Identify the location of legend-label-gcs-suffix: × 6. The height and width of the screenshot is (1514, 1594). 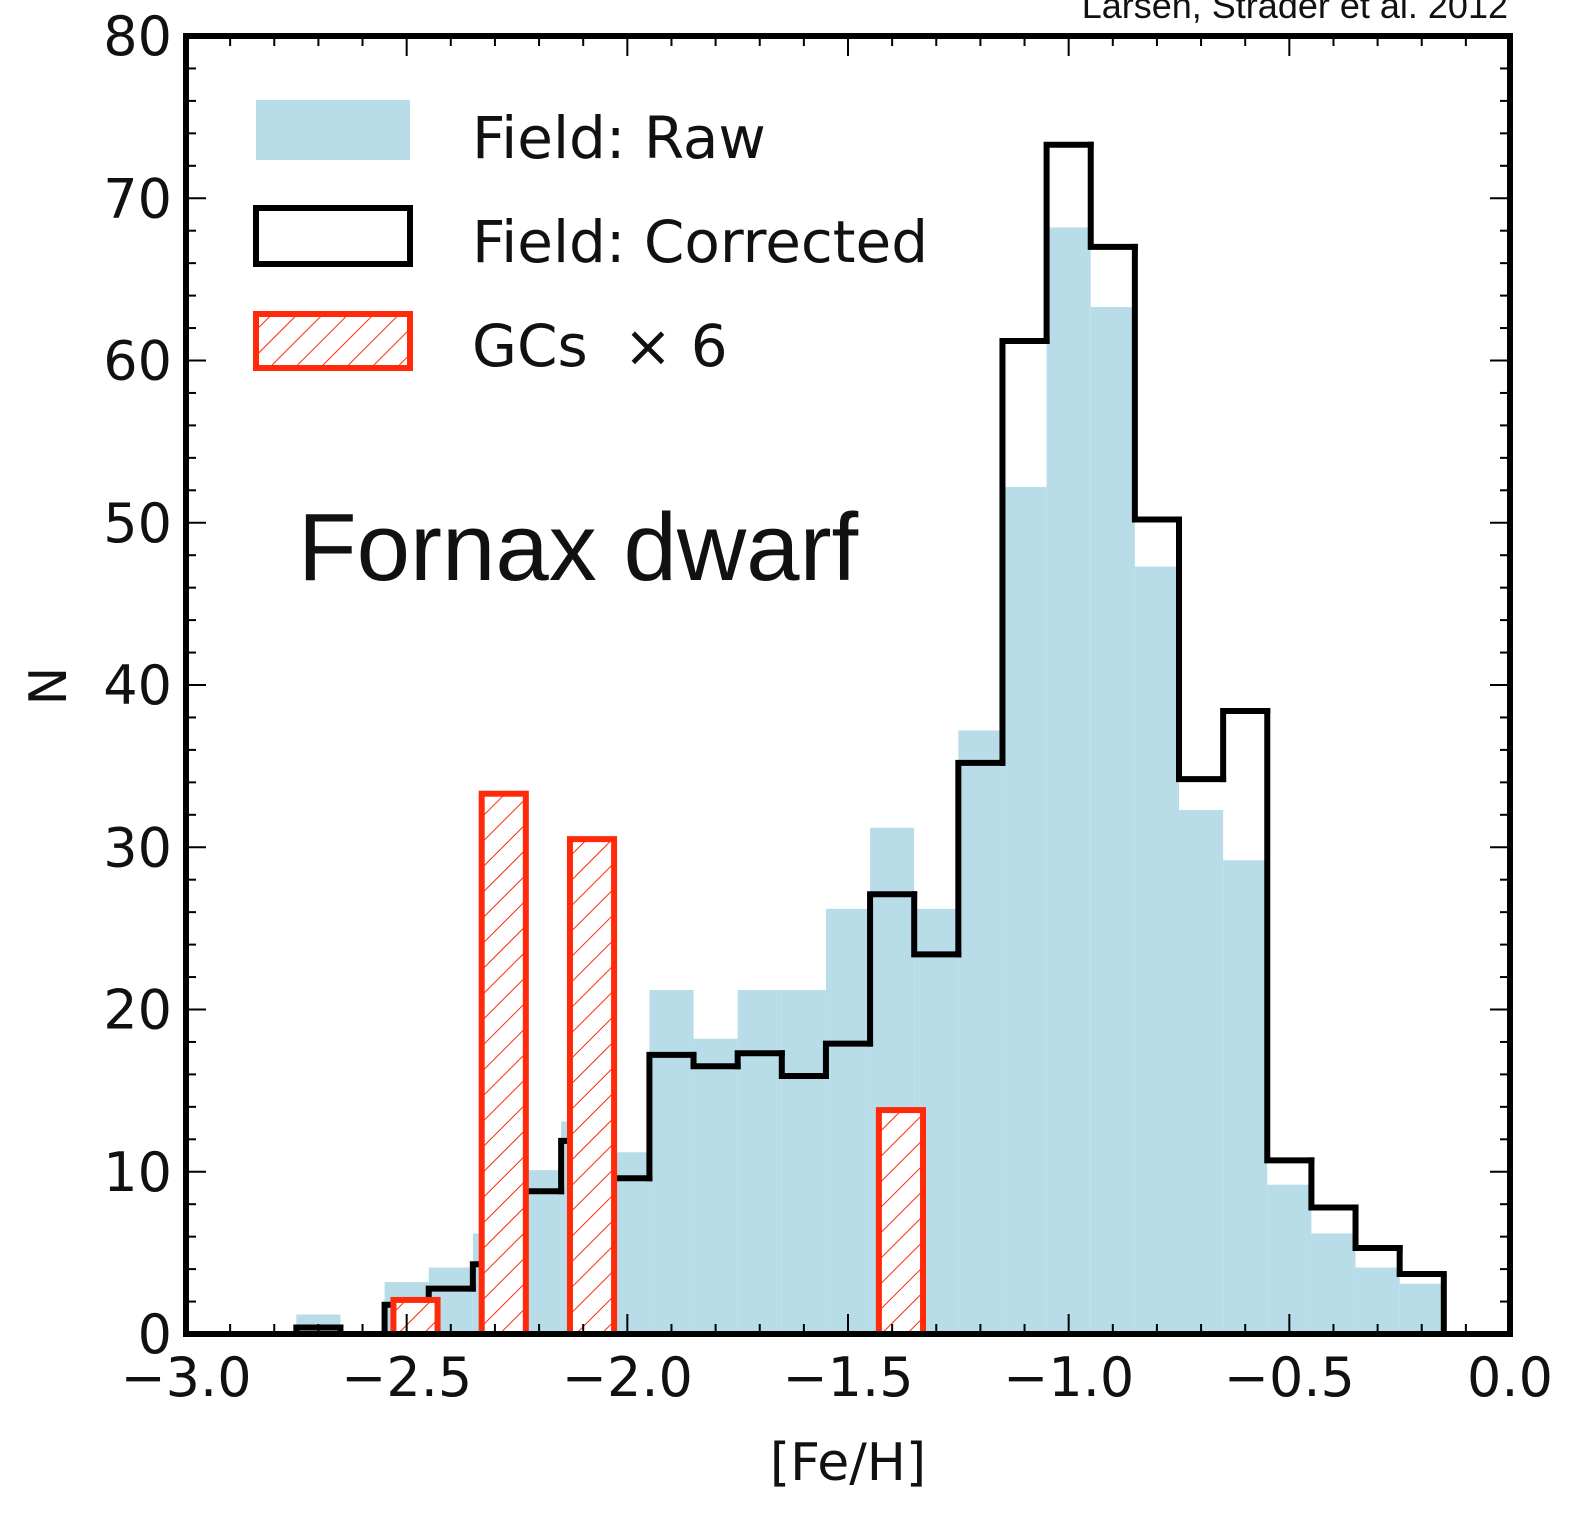
(676, 346).